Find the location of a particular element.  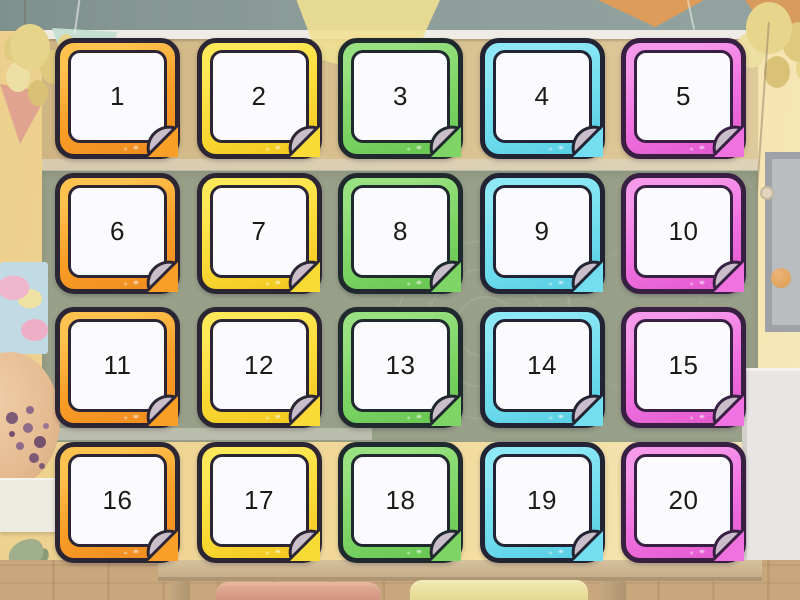

tile-face: 9 is located at coordinates (542, 231).